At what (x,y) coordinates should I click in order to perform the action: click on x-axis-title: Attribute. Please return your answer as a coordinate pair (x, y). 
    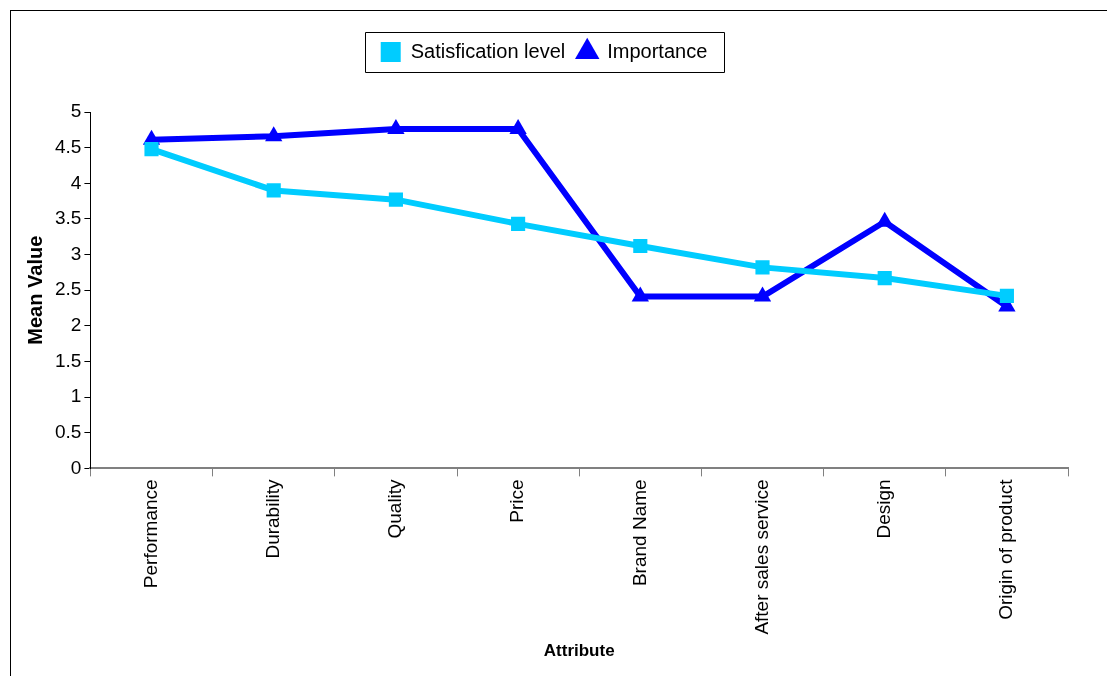
    Looking at the image, I should click on (579, 651).